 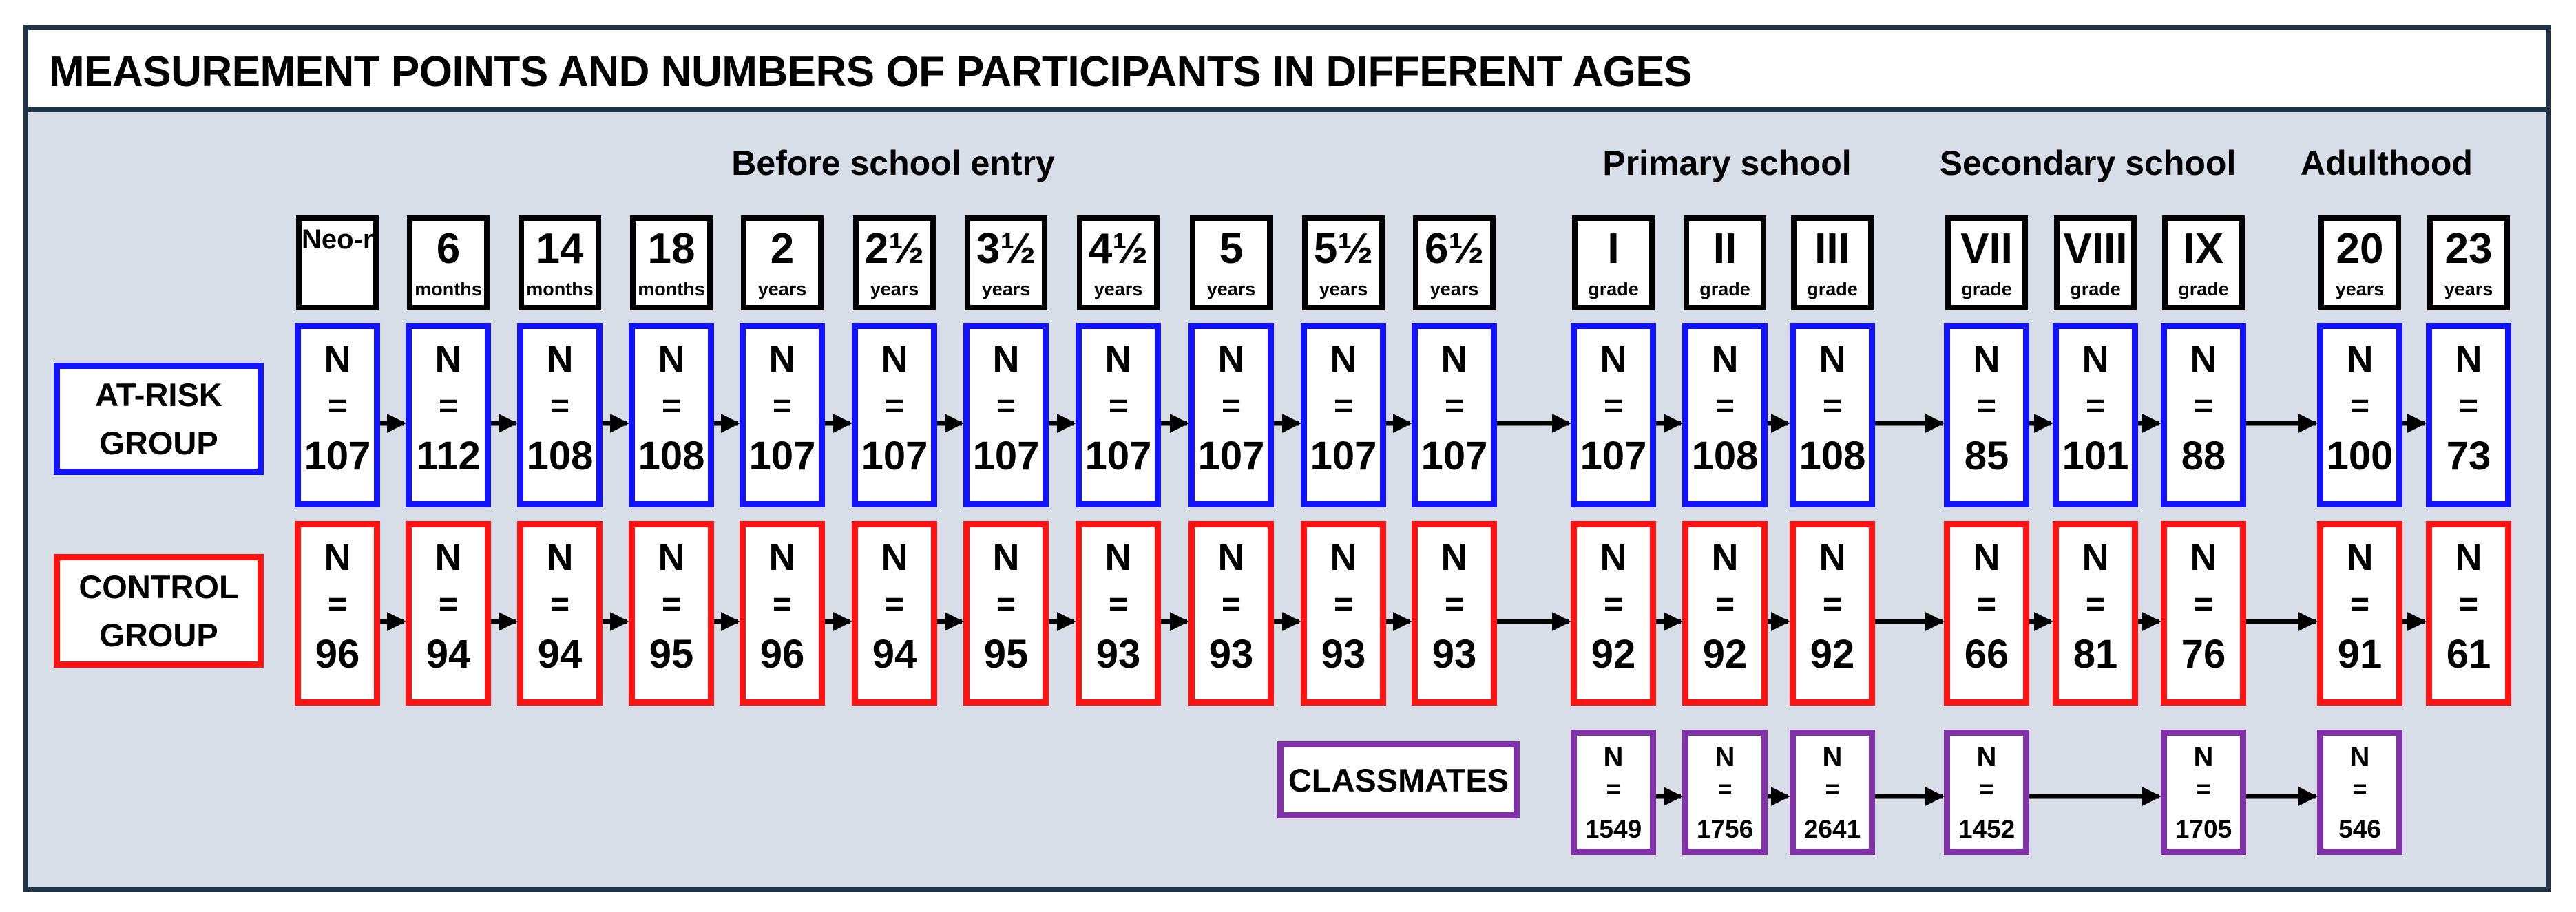 I want to click on timepoint-header: 5½ years, so click(x=1343, y=262).